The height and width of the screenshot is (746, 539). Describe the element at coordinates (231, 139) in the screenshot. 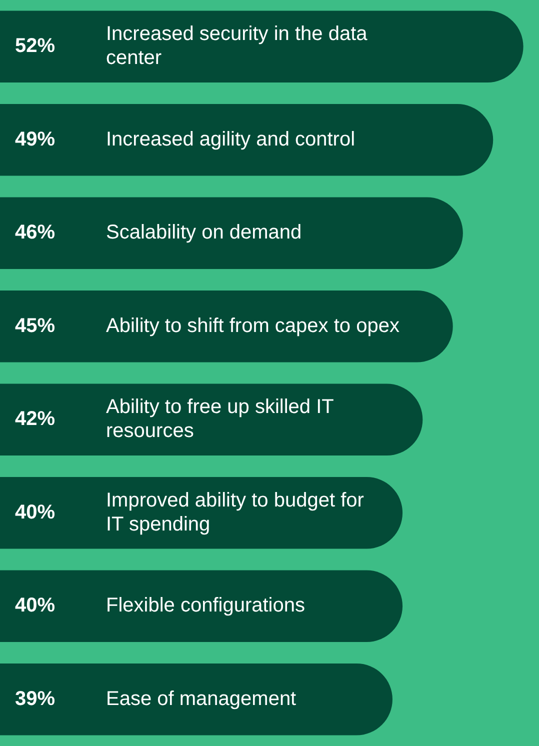

I see `y-tick-label: Increased agility and control` at that location.